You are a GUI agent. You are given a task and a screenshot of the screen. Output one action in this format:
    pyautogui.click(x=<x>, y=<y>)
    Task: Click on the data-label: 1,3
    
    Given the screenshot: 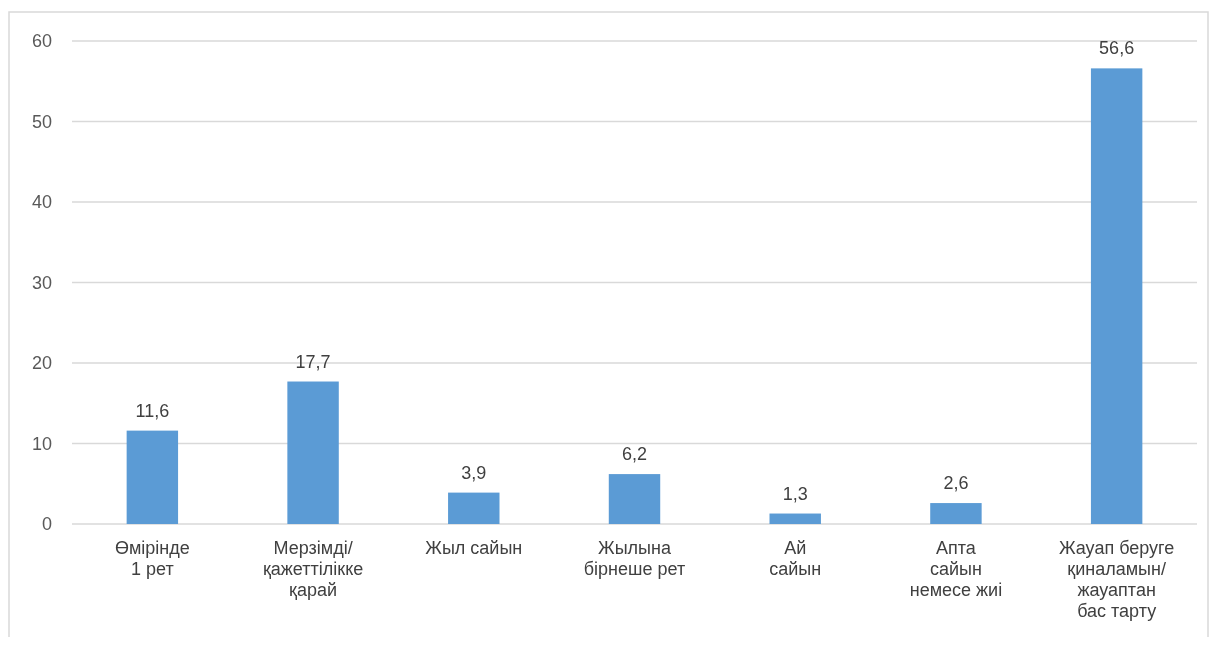 What is the action you would take?
    pyautogui.click(x=795, y=493)
    